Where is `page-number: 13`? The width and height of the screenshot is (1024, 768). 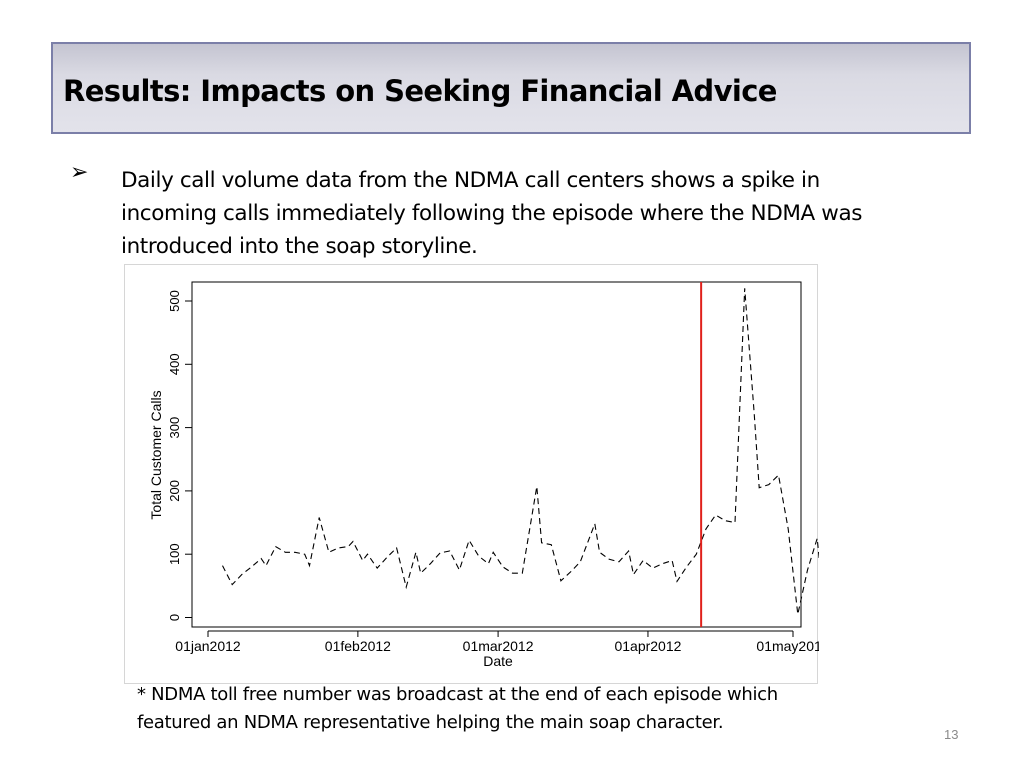
page-number: 13 is located at coordinates (951, 734).